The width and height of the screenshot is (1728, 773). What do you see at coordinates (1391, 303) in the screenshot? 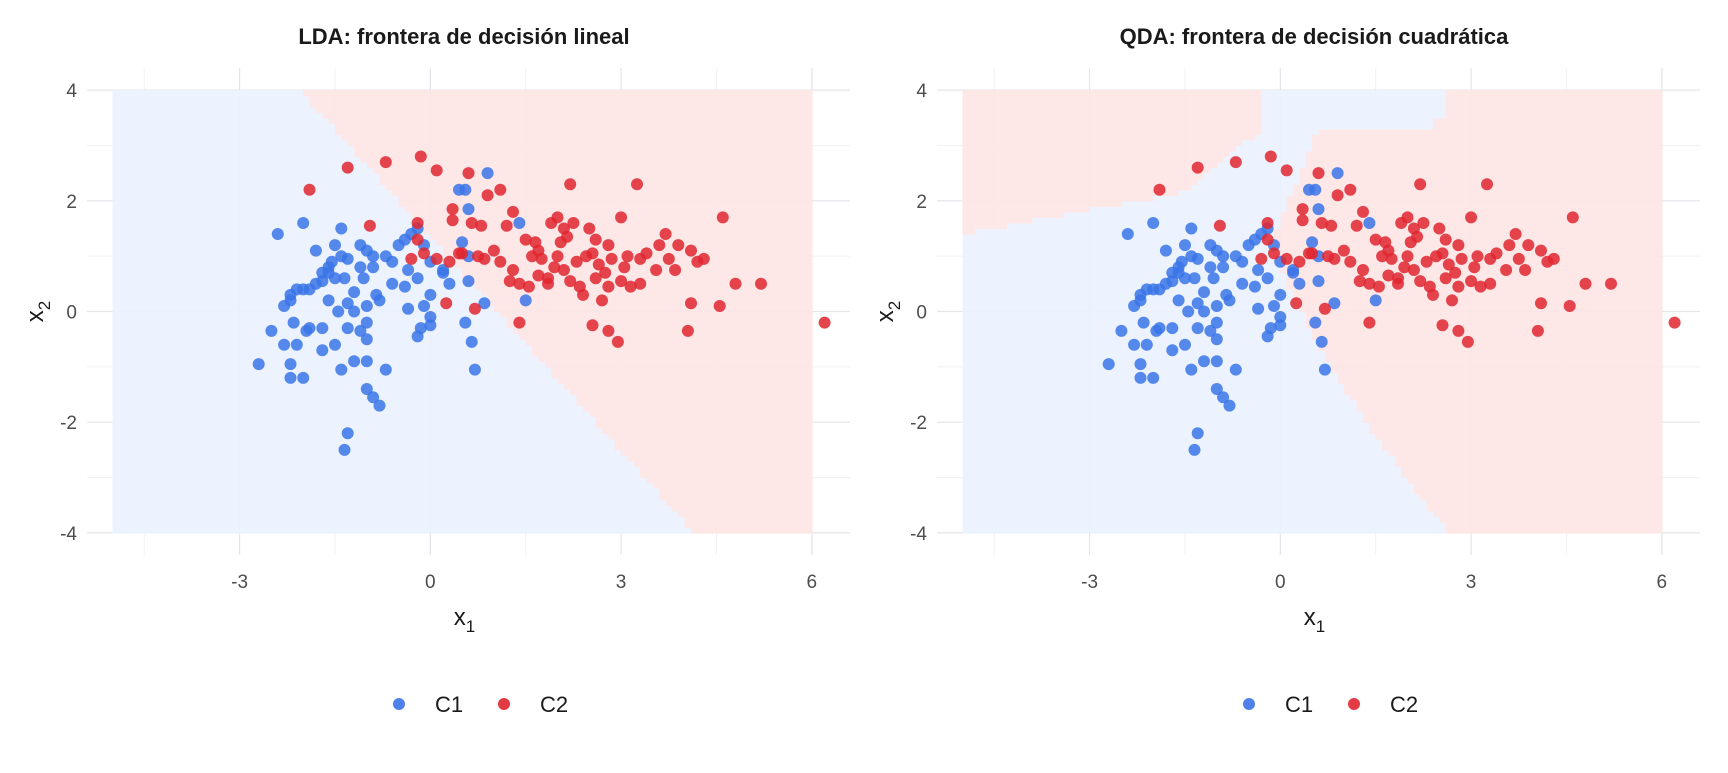
I see `data-points` at bounding box center [1391, 303].